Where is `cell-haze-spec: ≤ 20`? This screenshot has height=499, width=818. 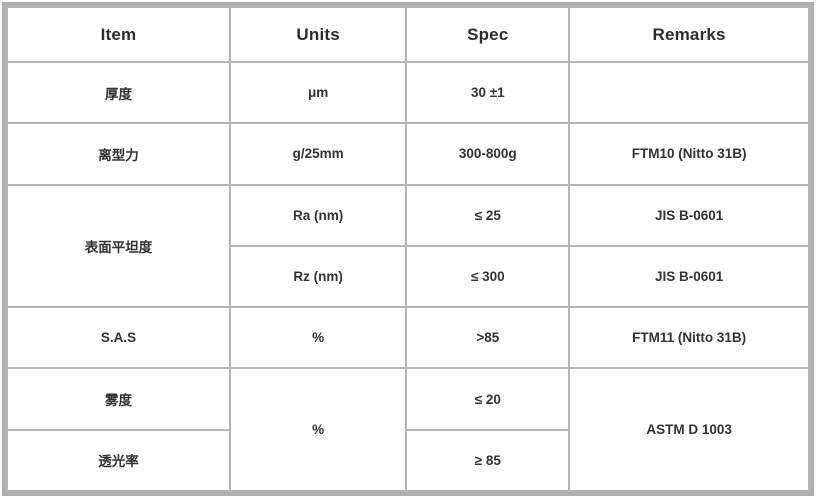
cell-haze-spec: ≤ 20 is located at coordinates (488, 399).